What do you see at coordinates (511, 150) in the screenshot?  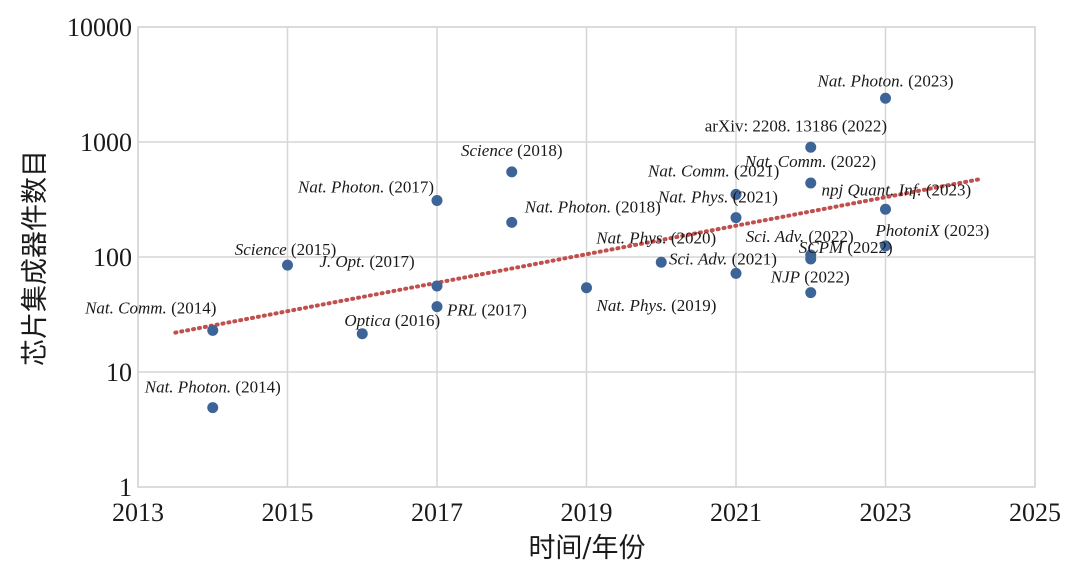 I see `point-label: Science (2018)` at bounding box center [511, 150].